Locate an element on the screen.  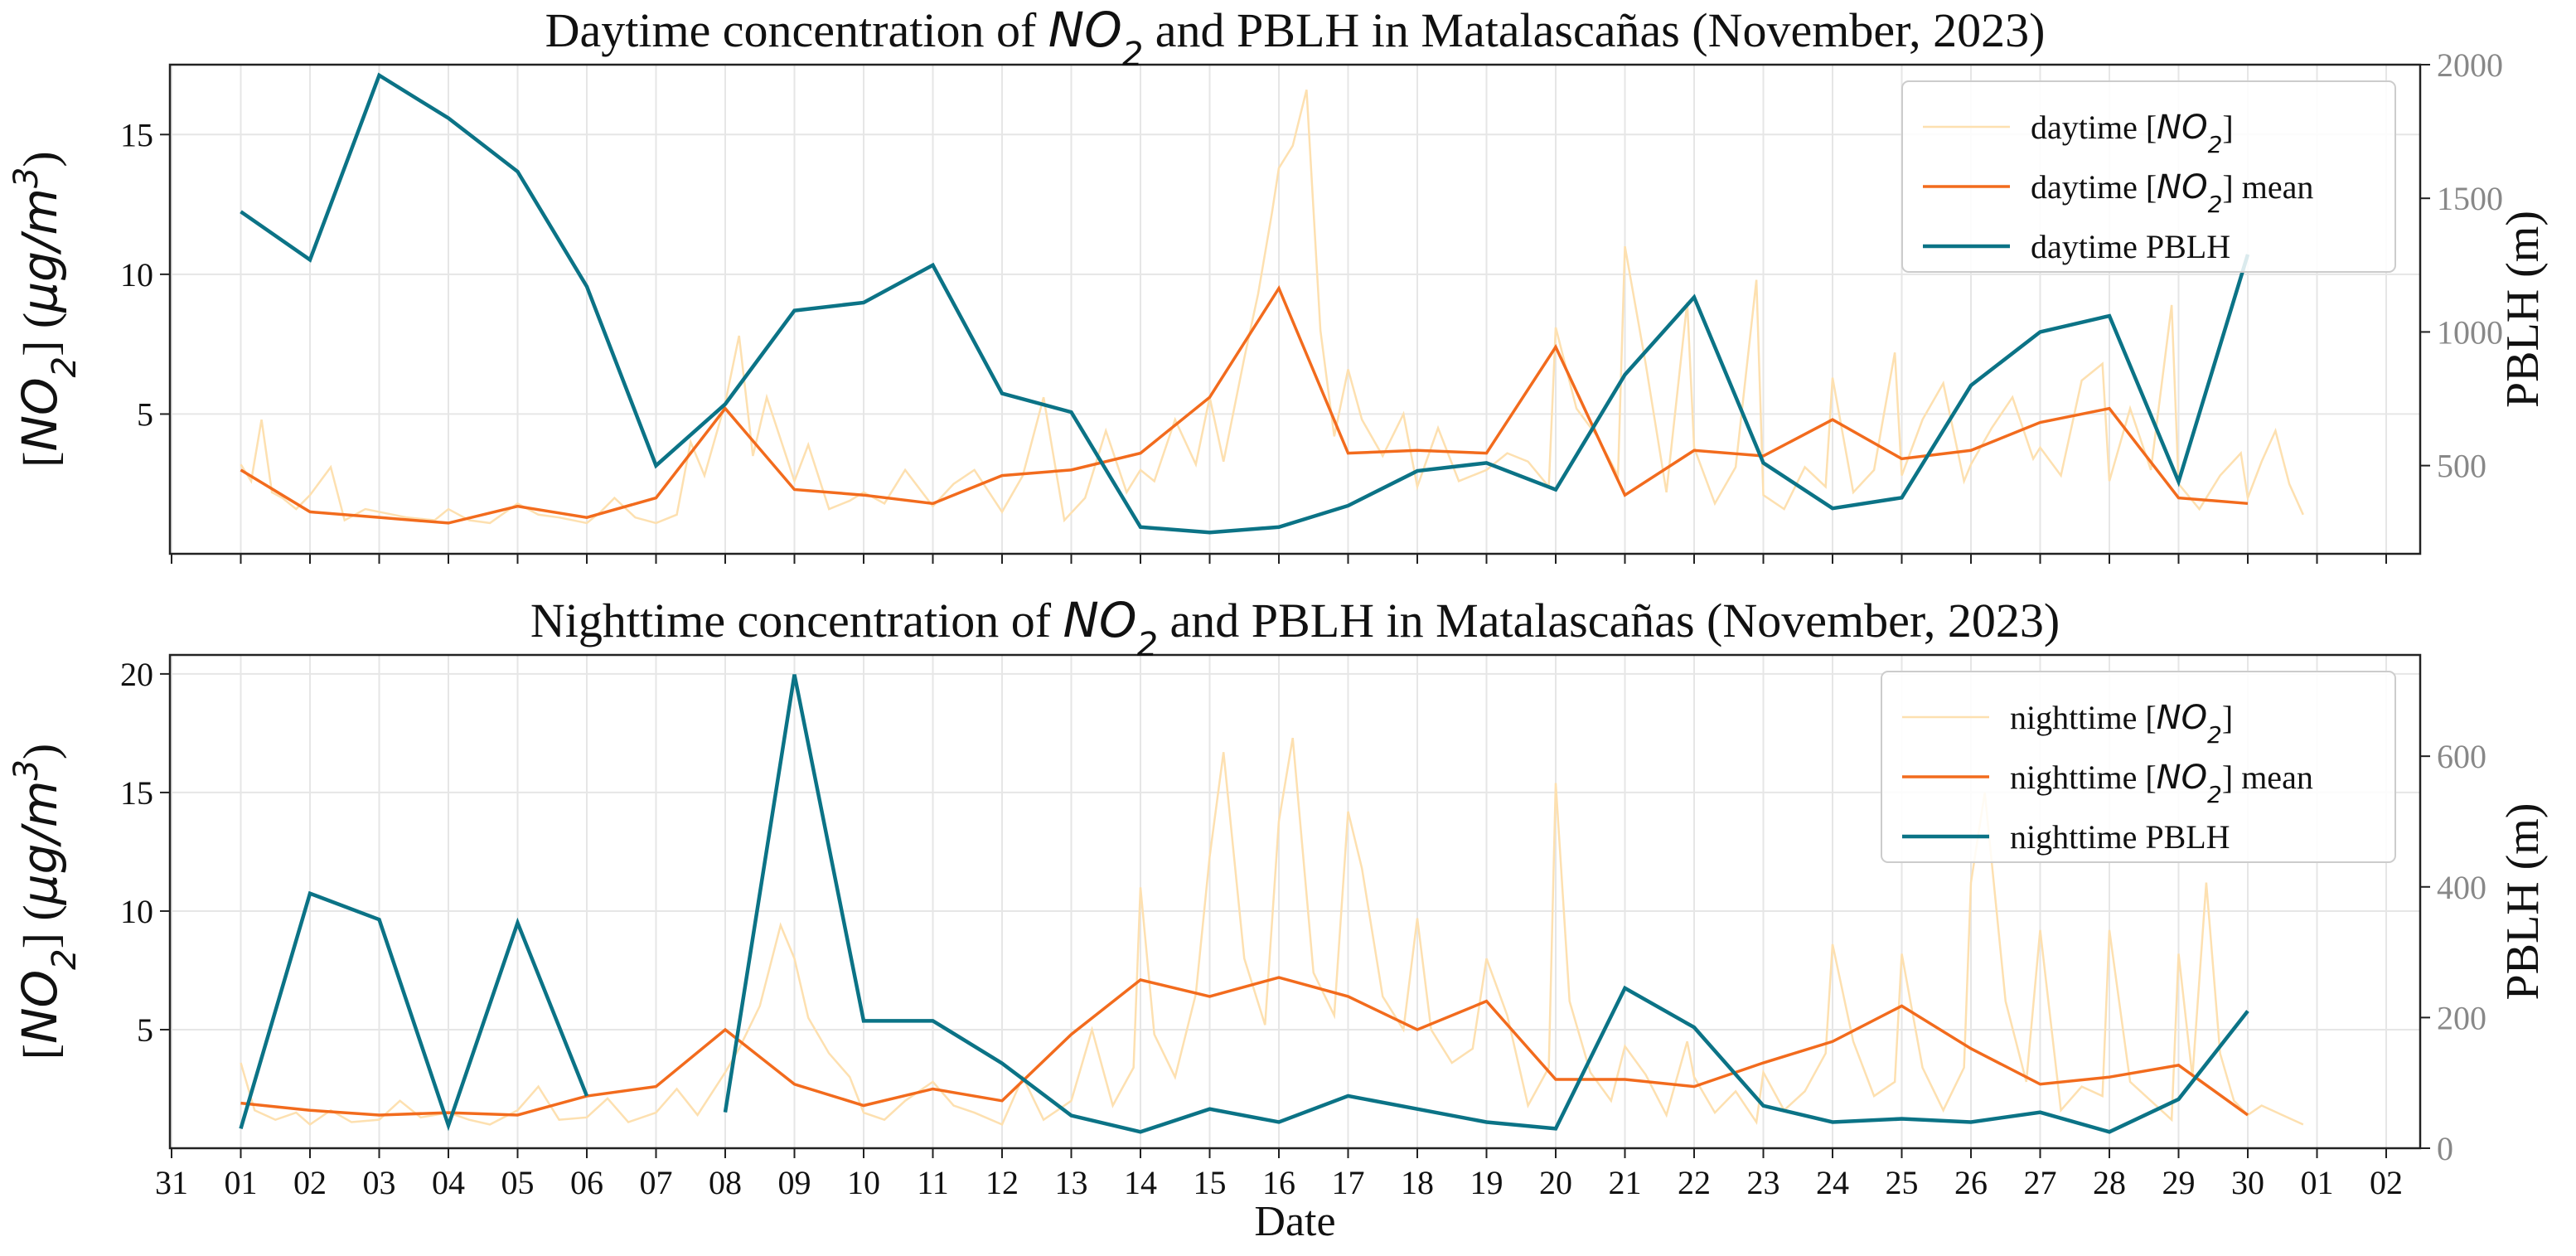
y2-tick-label: 2000 is located at coordinates (2470, 65).